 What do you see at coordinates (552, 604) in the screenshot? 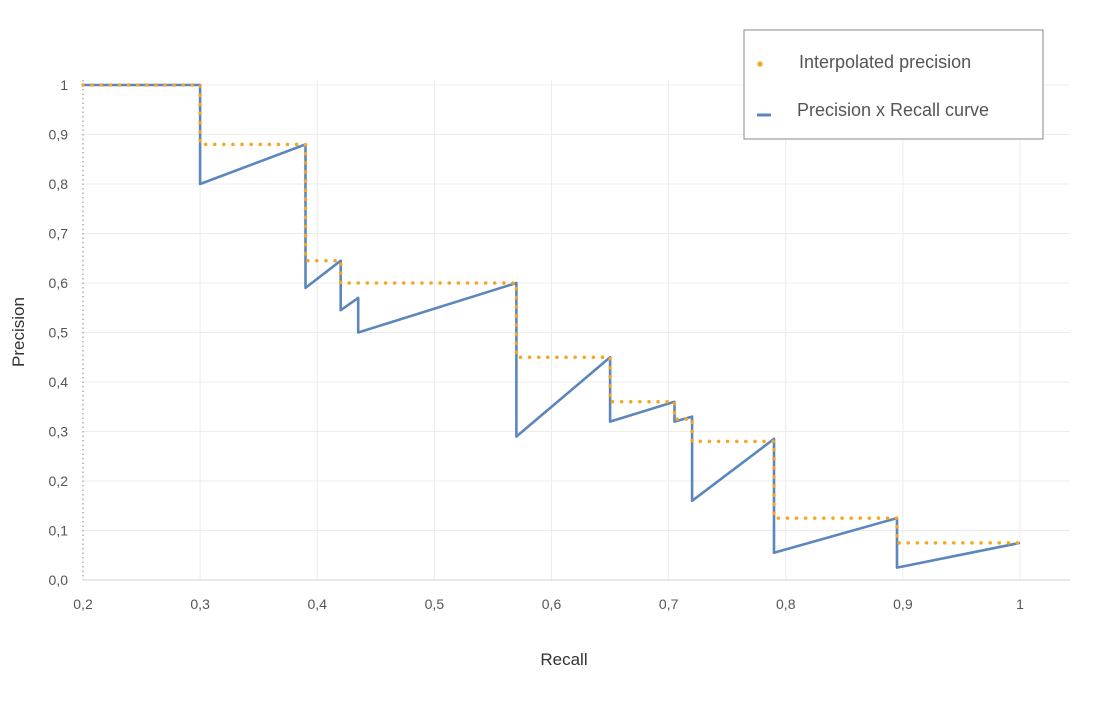
I see `x-tick-label: 0,6` at bounding box center [552, 604].